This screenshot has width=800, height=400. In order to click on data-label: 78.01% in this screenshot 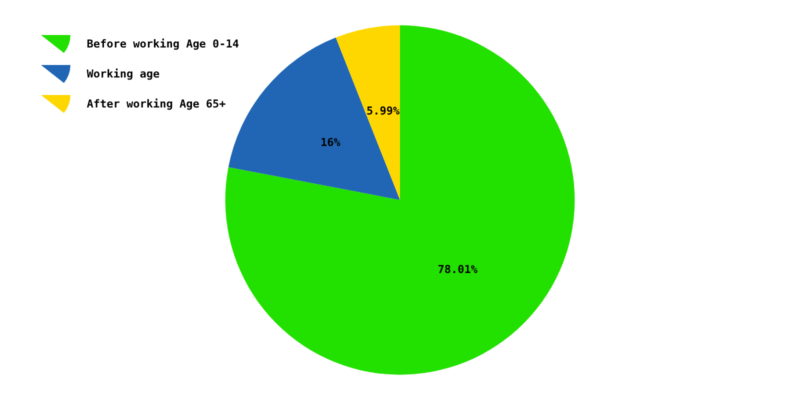, I will do `click(458, 269)`.